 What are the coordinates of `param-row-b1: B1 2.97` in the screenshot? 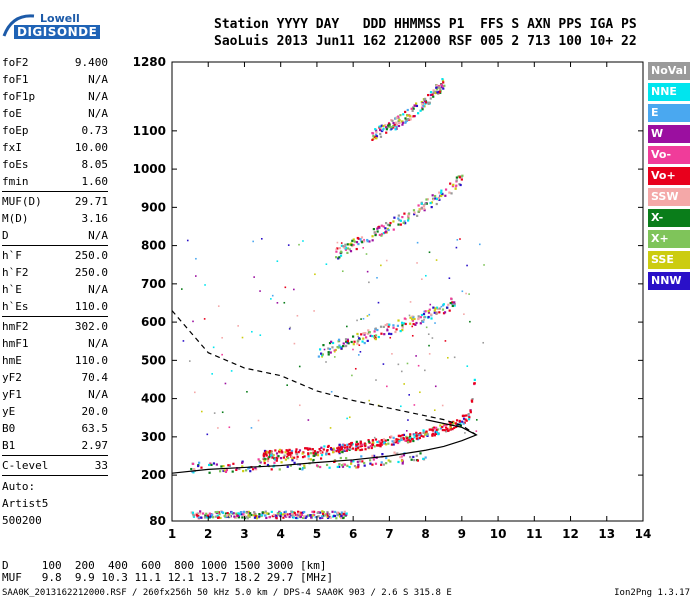 It's located at (55, 445).